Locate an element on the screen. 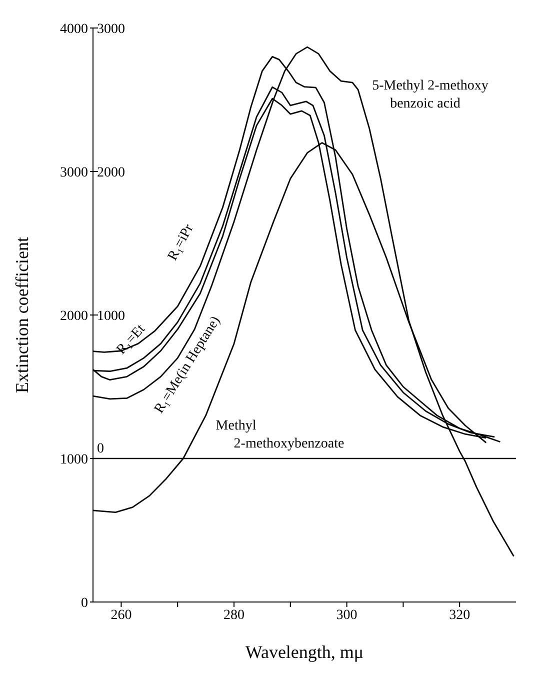 This screenshot has width=538, height=684. x-tick-label: 320 is located at coordinates (459, 615).